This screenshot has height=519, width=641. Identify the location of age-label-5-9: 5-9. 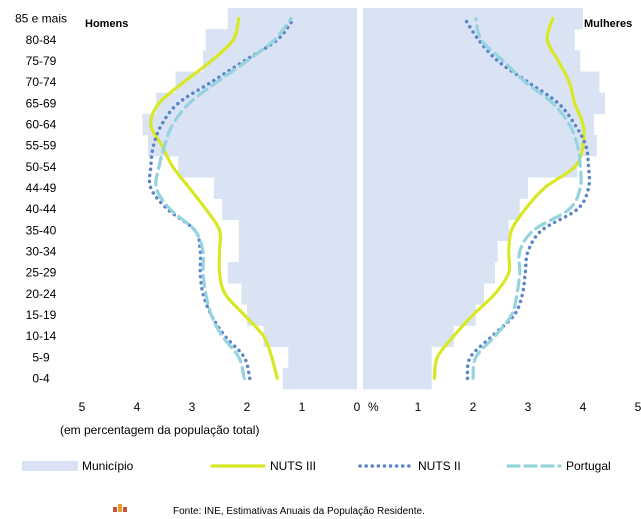
(41, 357).